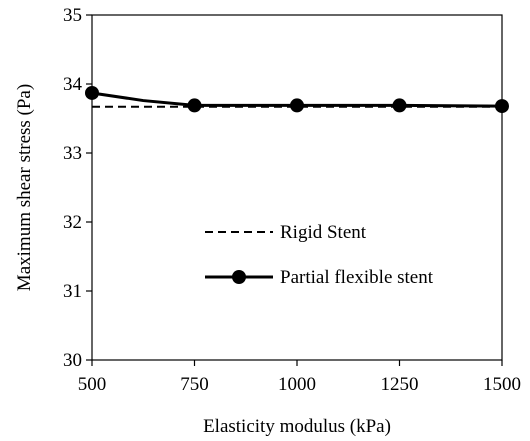  Describe the element at coordinates (194, 384) in the screenshot. I see `x-tick-label: 750` at that location.